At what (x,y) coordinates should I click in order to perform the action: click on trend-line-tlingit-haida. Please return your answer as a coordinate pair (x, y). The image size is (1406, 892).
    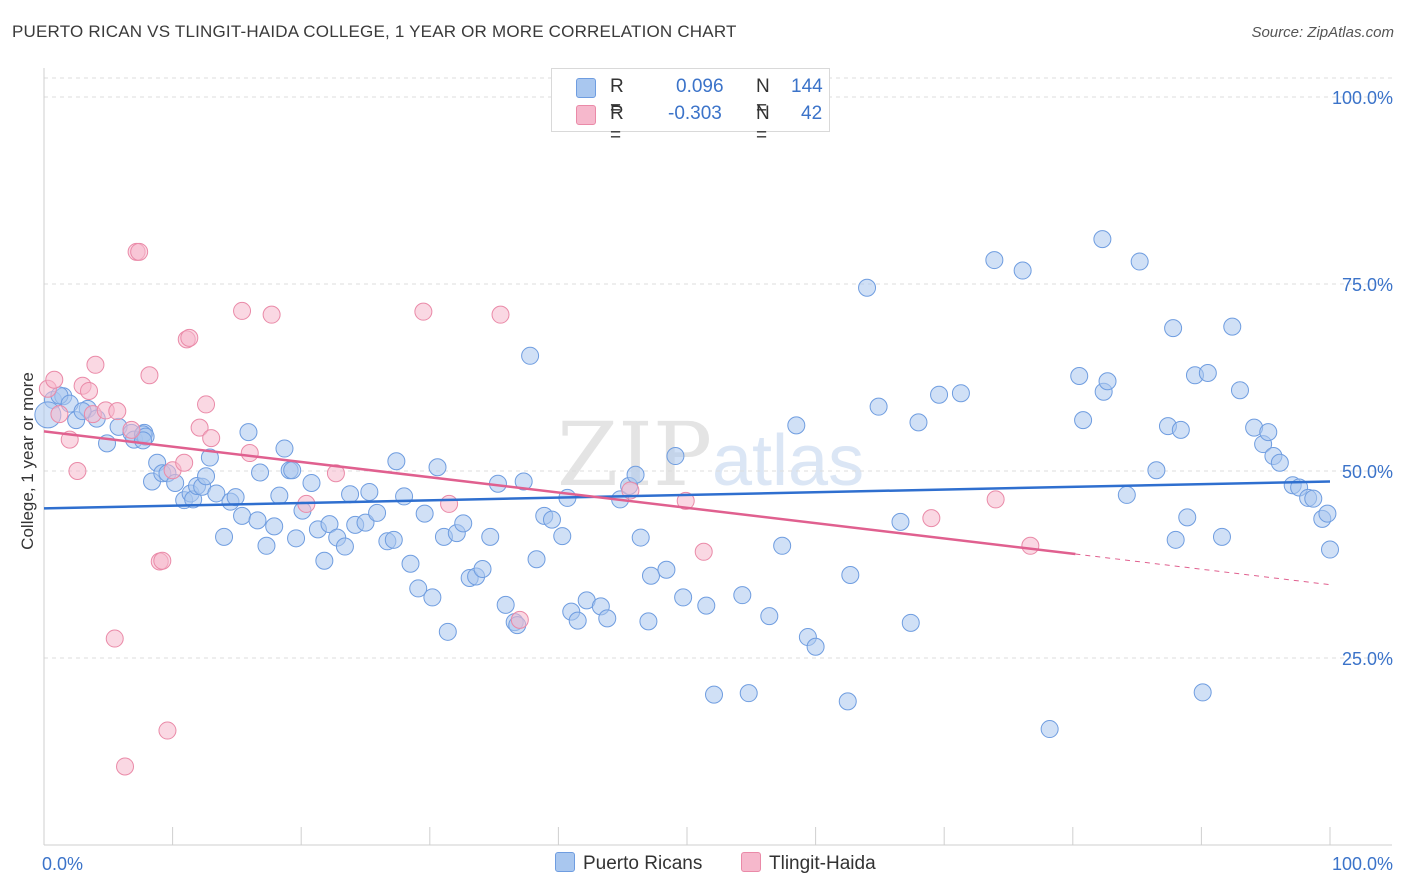
    Looking at the image, I should click on (559, 493).